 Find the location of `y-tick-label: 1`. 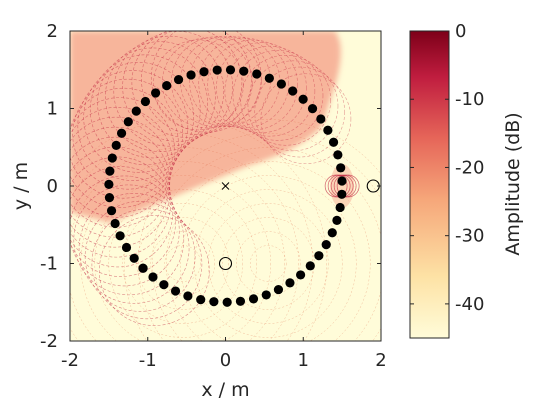

y-tick-label: 1 is located at coordinates (52, 109).